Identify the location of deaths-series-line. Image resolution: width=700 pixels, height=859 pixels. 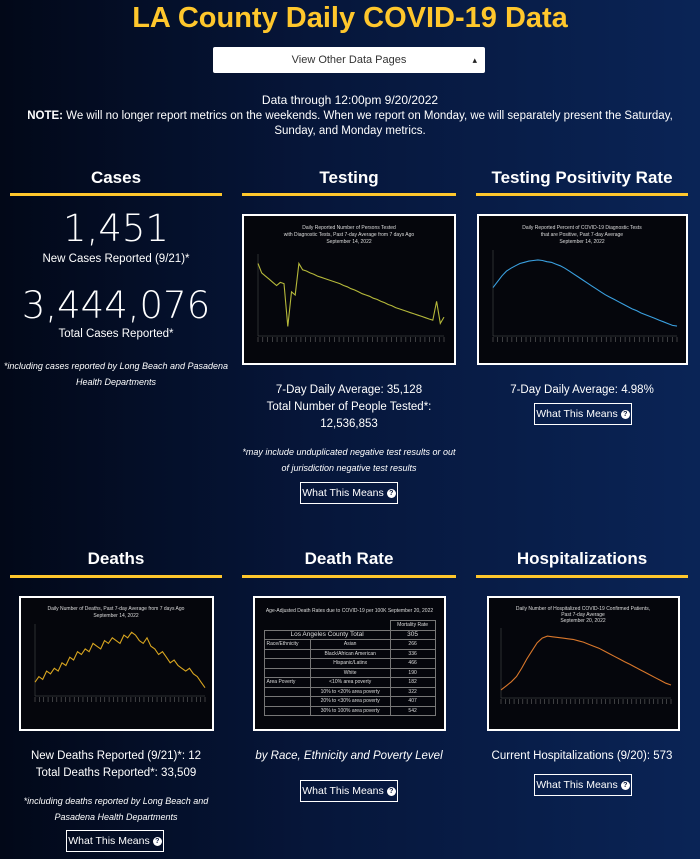
(120, 660).